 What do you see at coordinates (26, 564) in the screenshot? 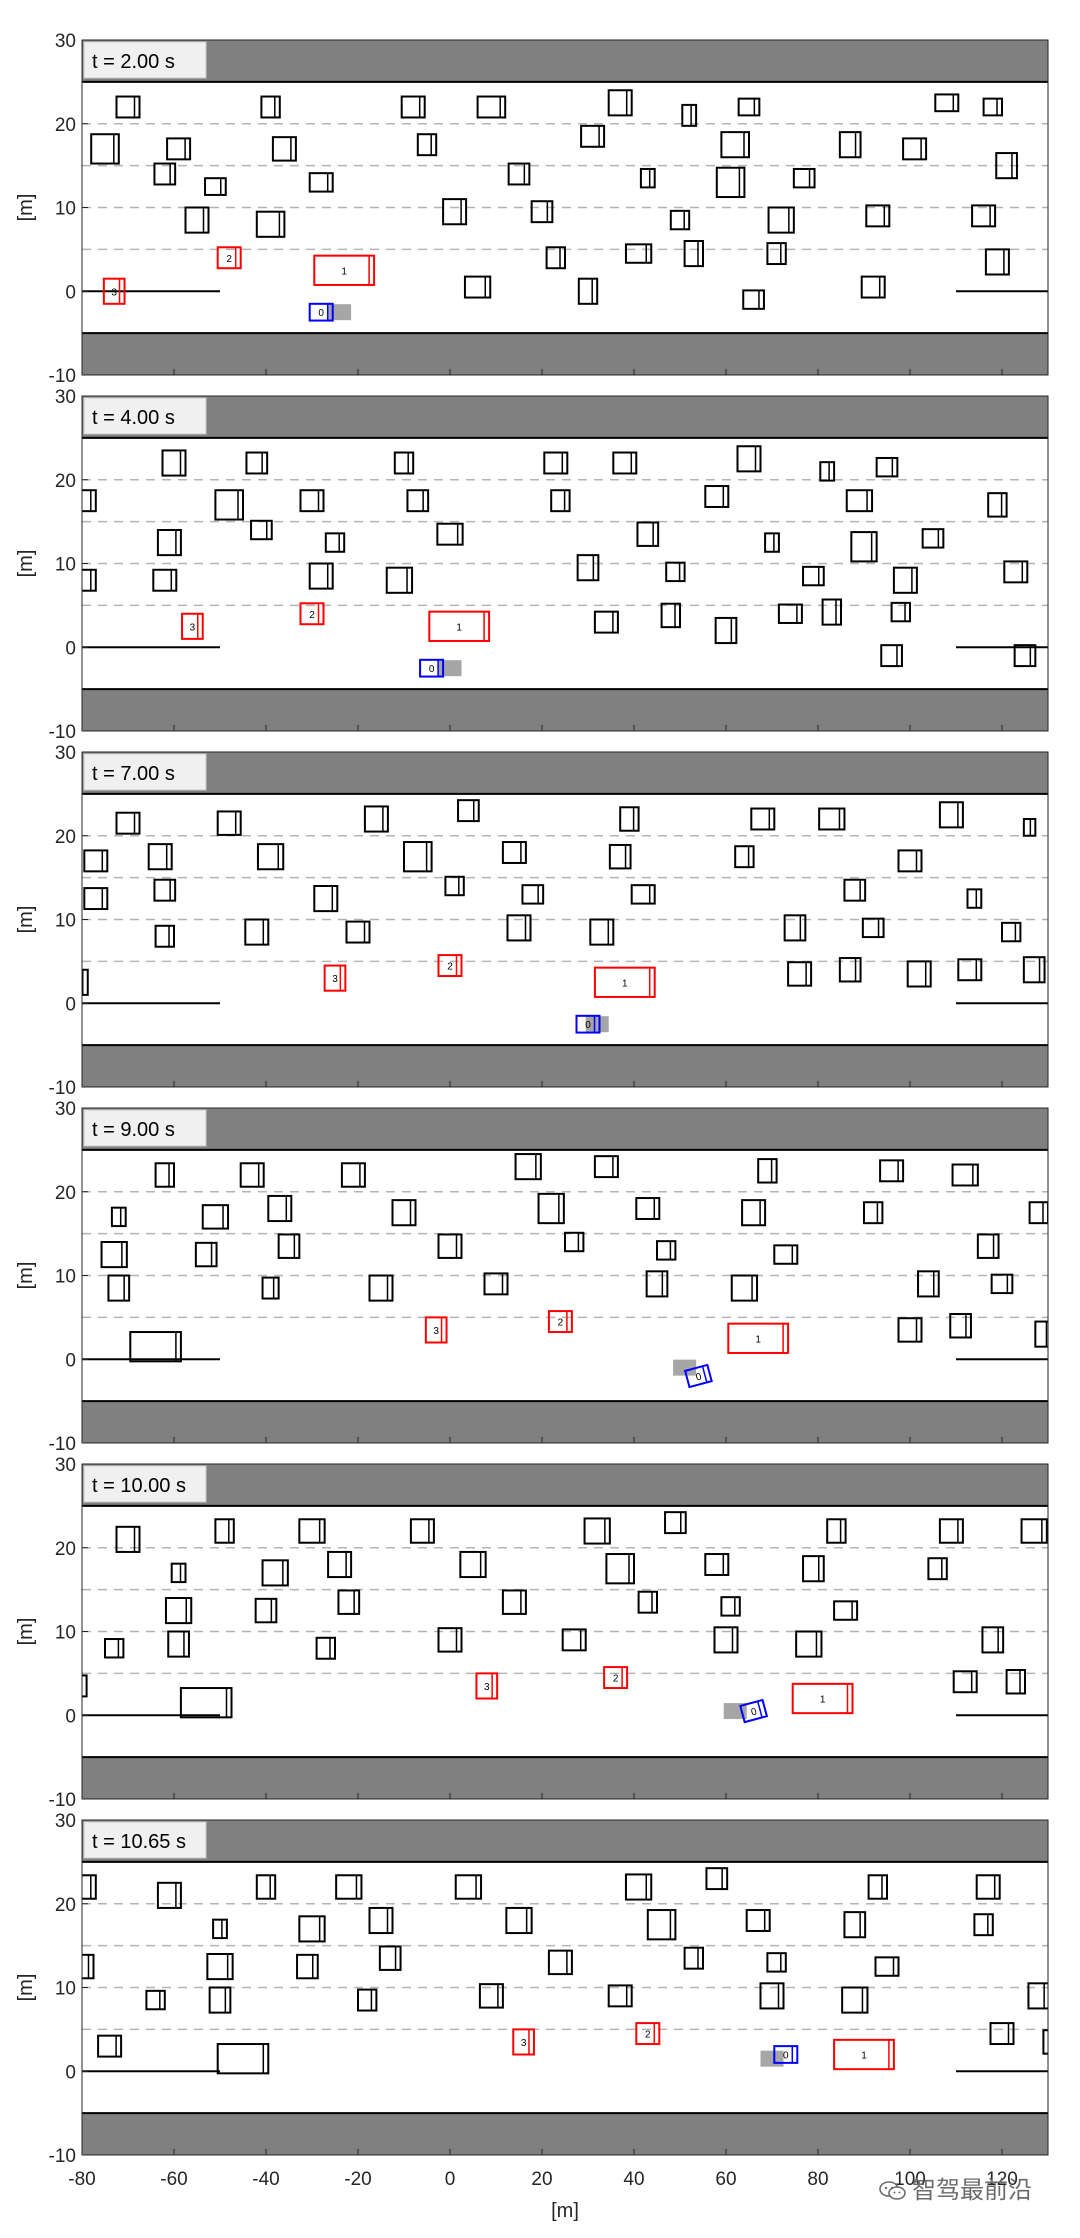
I see `y-axis-label: [m]` at bounding box center [26, 564].